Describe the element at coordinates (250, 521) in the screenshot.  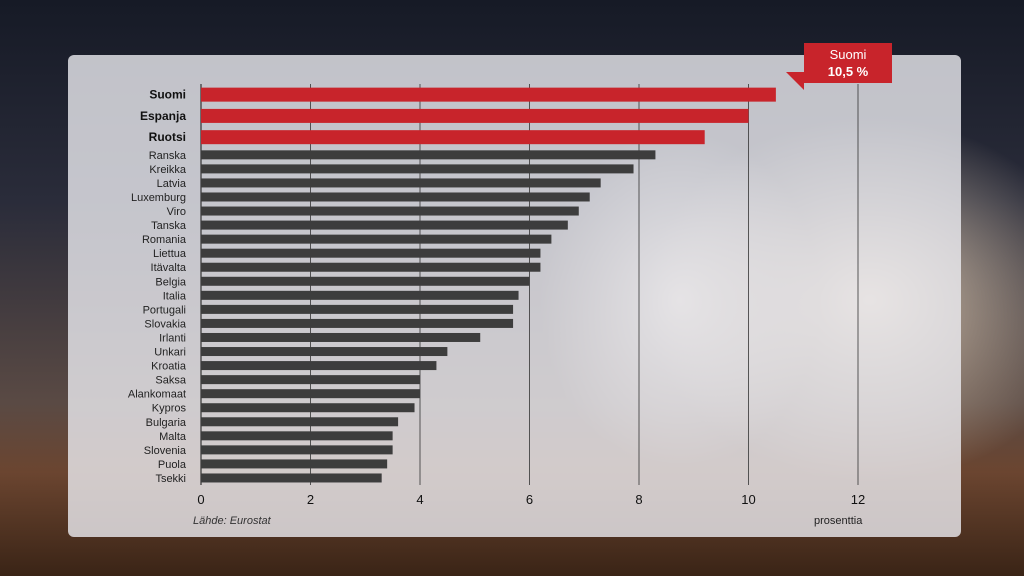
I see `source-name: Eurostat` at that location.